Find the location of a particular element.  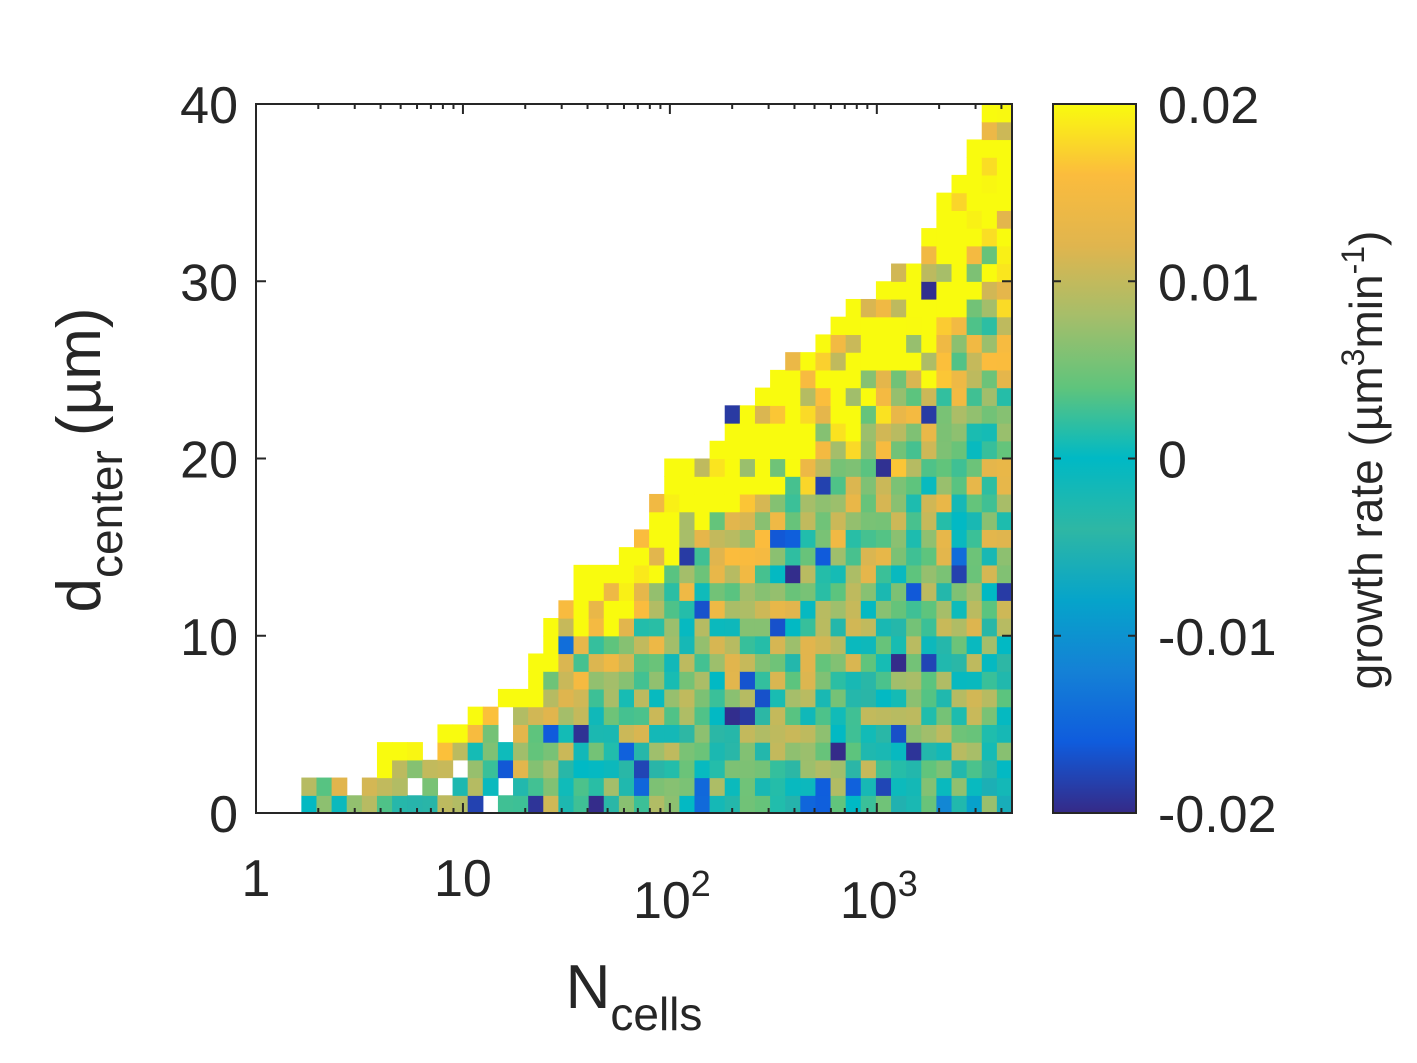

x-axis-title: Ncells is located at coordinates (634, 996).